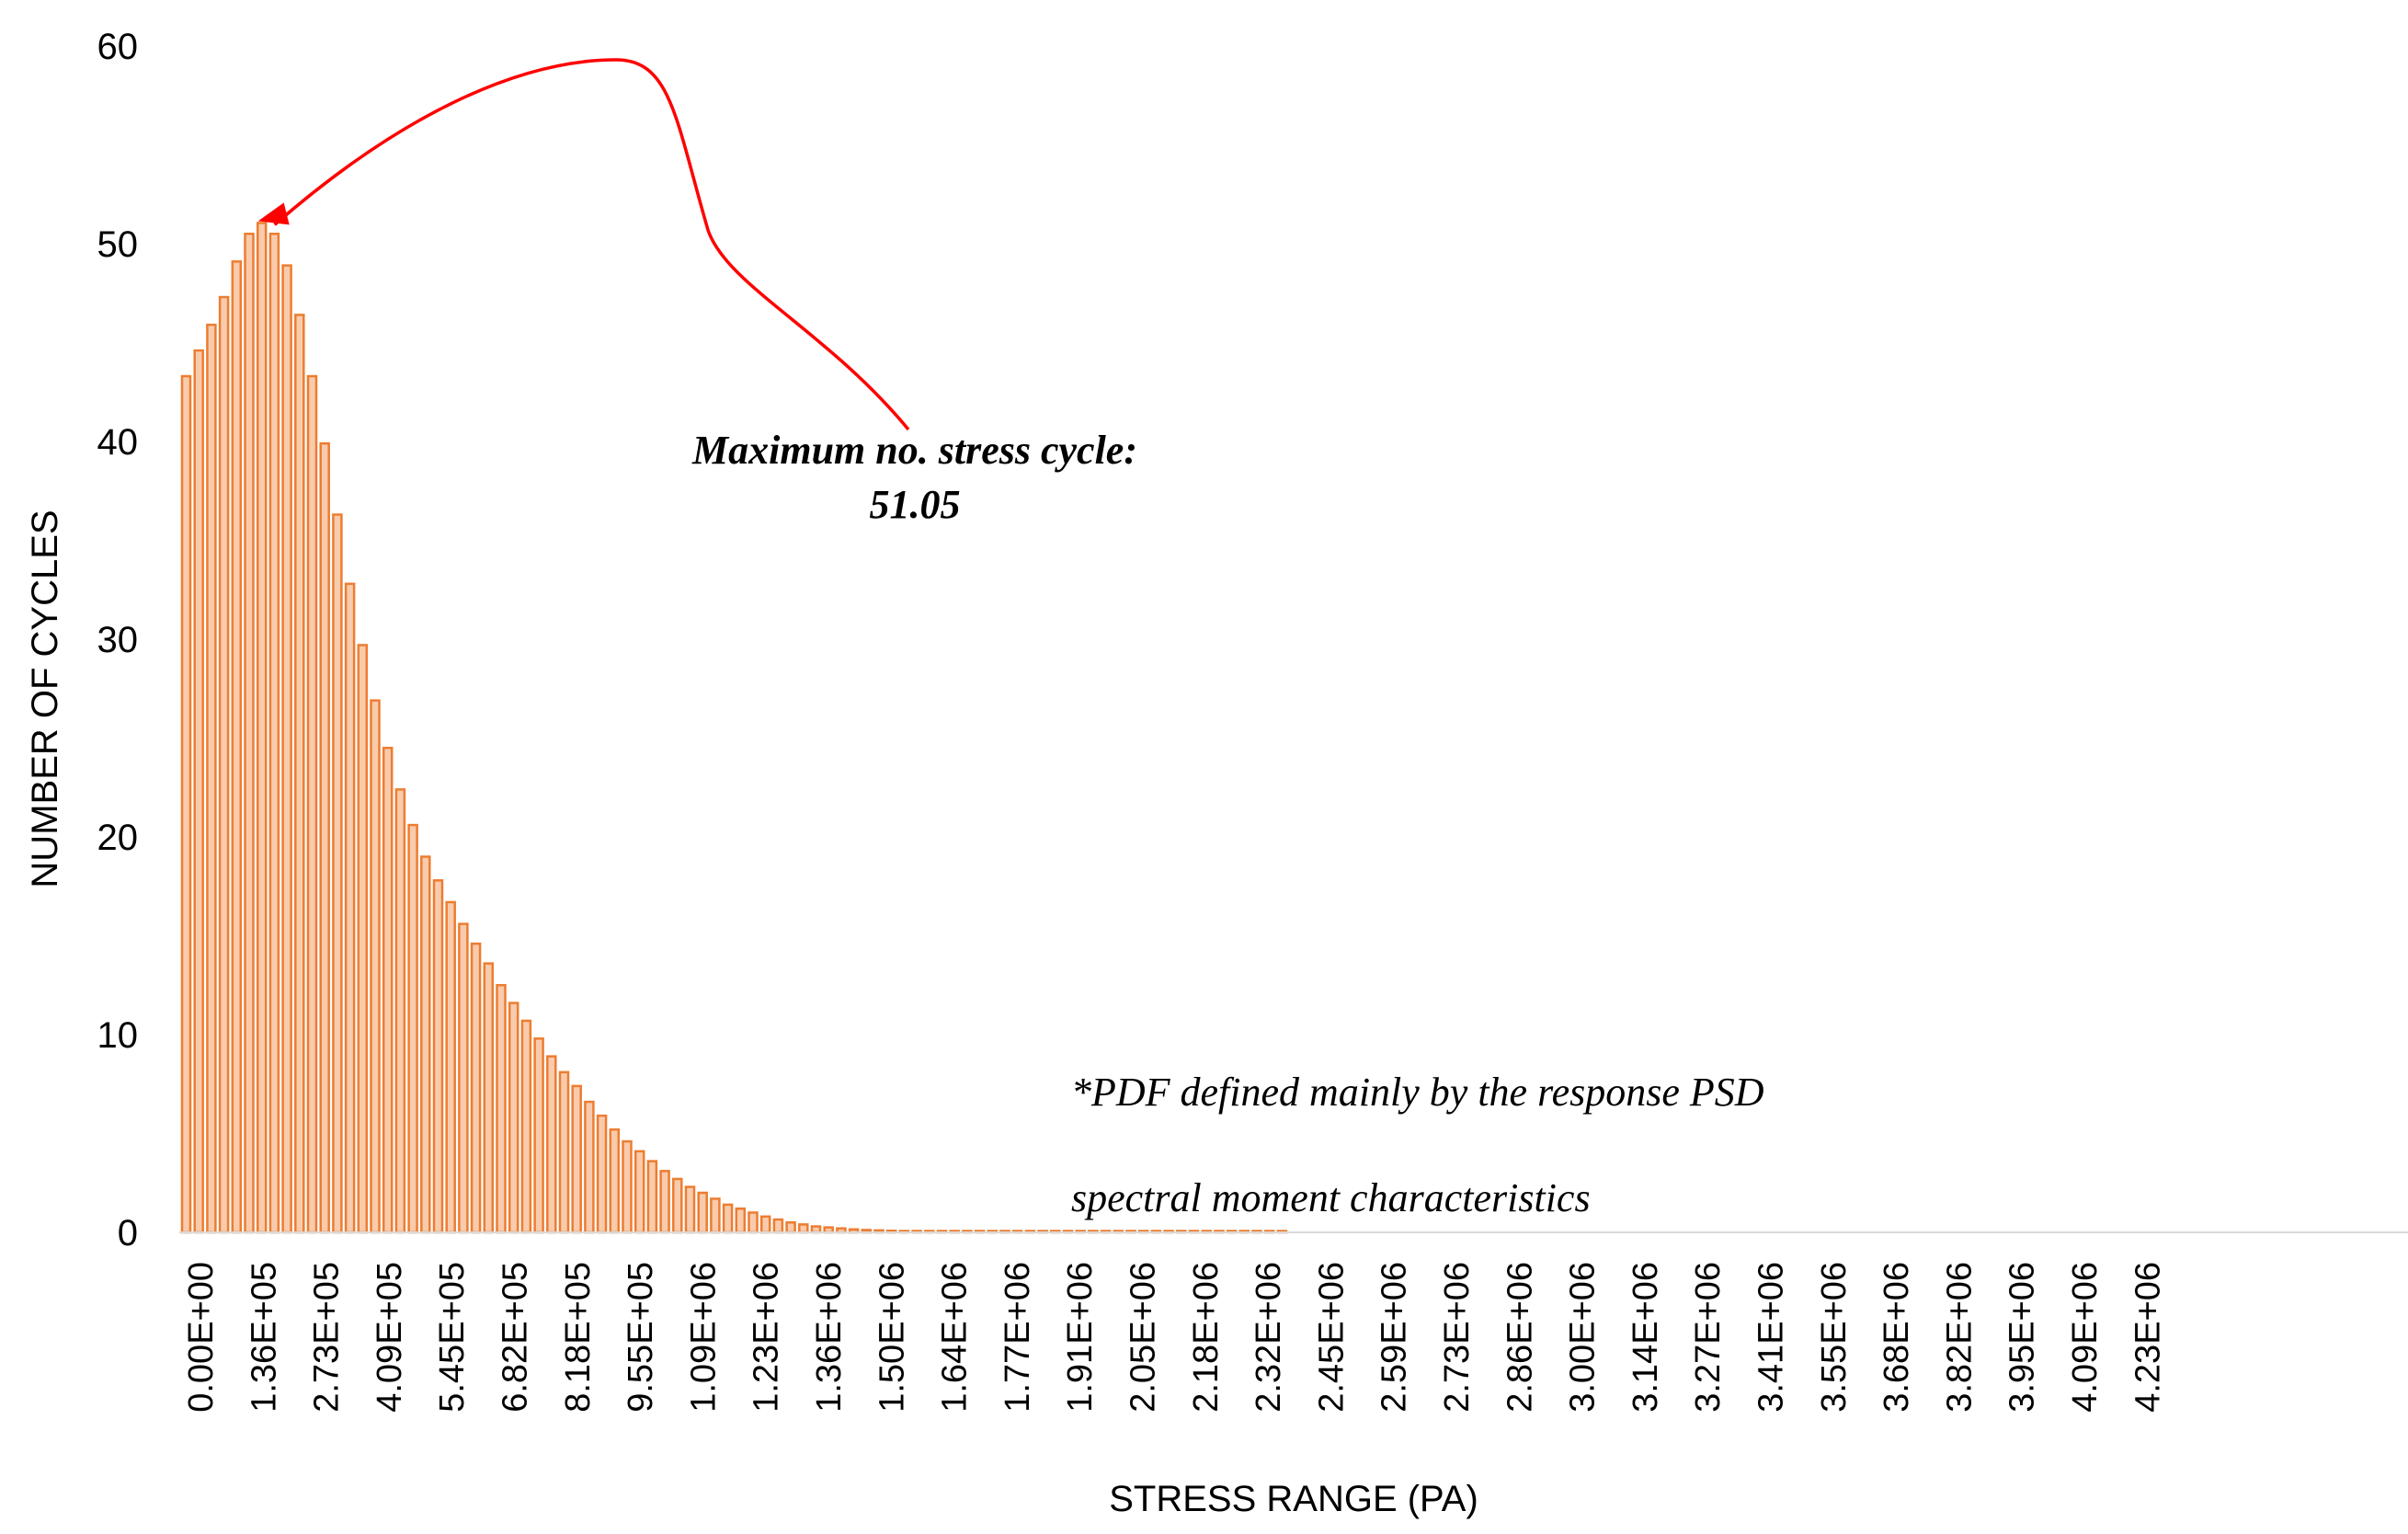  What do you see at coordinates (578, 1337) in the screenshot?
I see `x-tick-label: 8.18E+05` at bounding box center [578, 1337].